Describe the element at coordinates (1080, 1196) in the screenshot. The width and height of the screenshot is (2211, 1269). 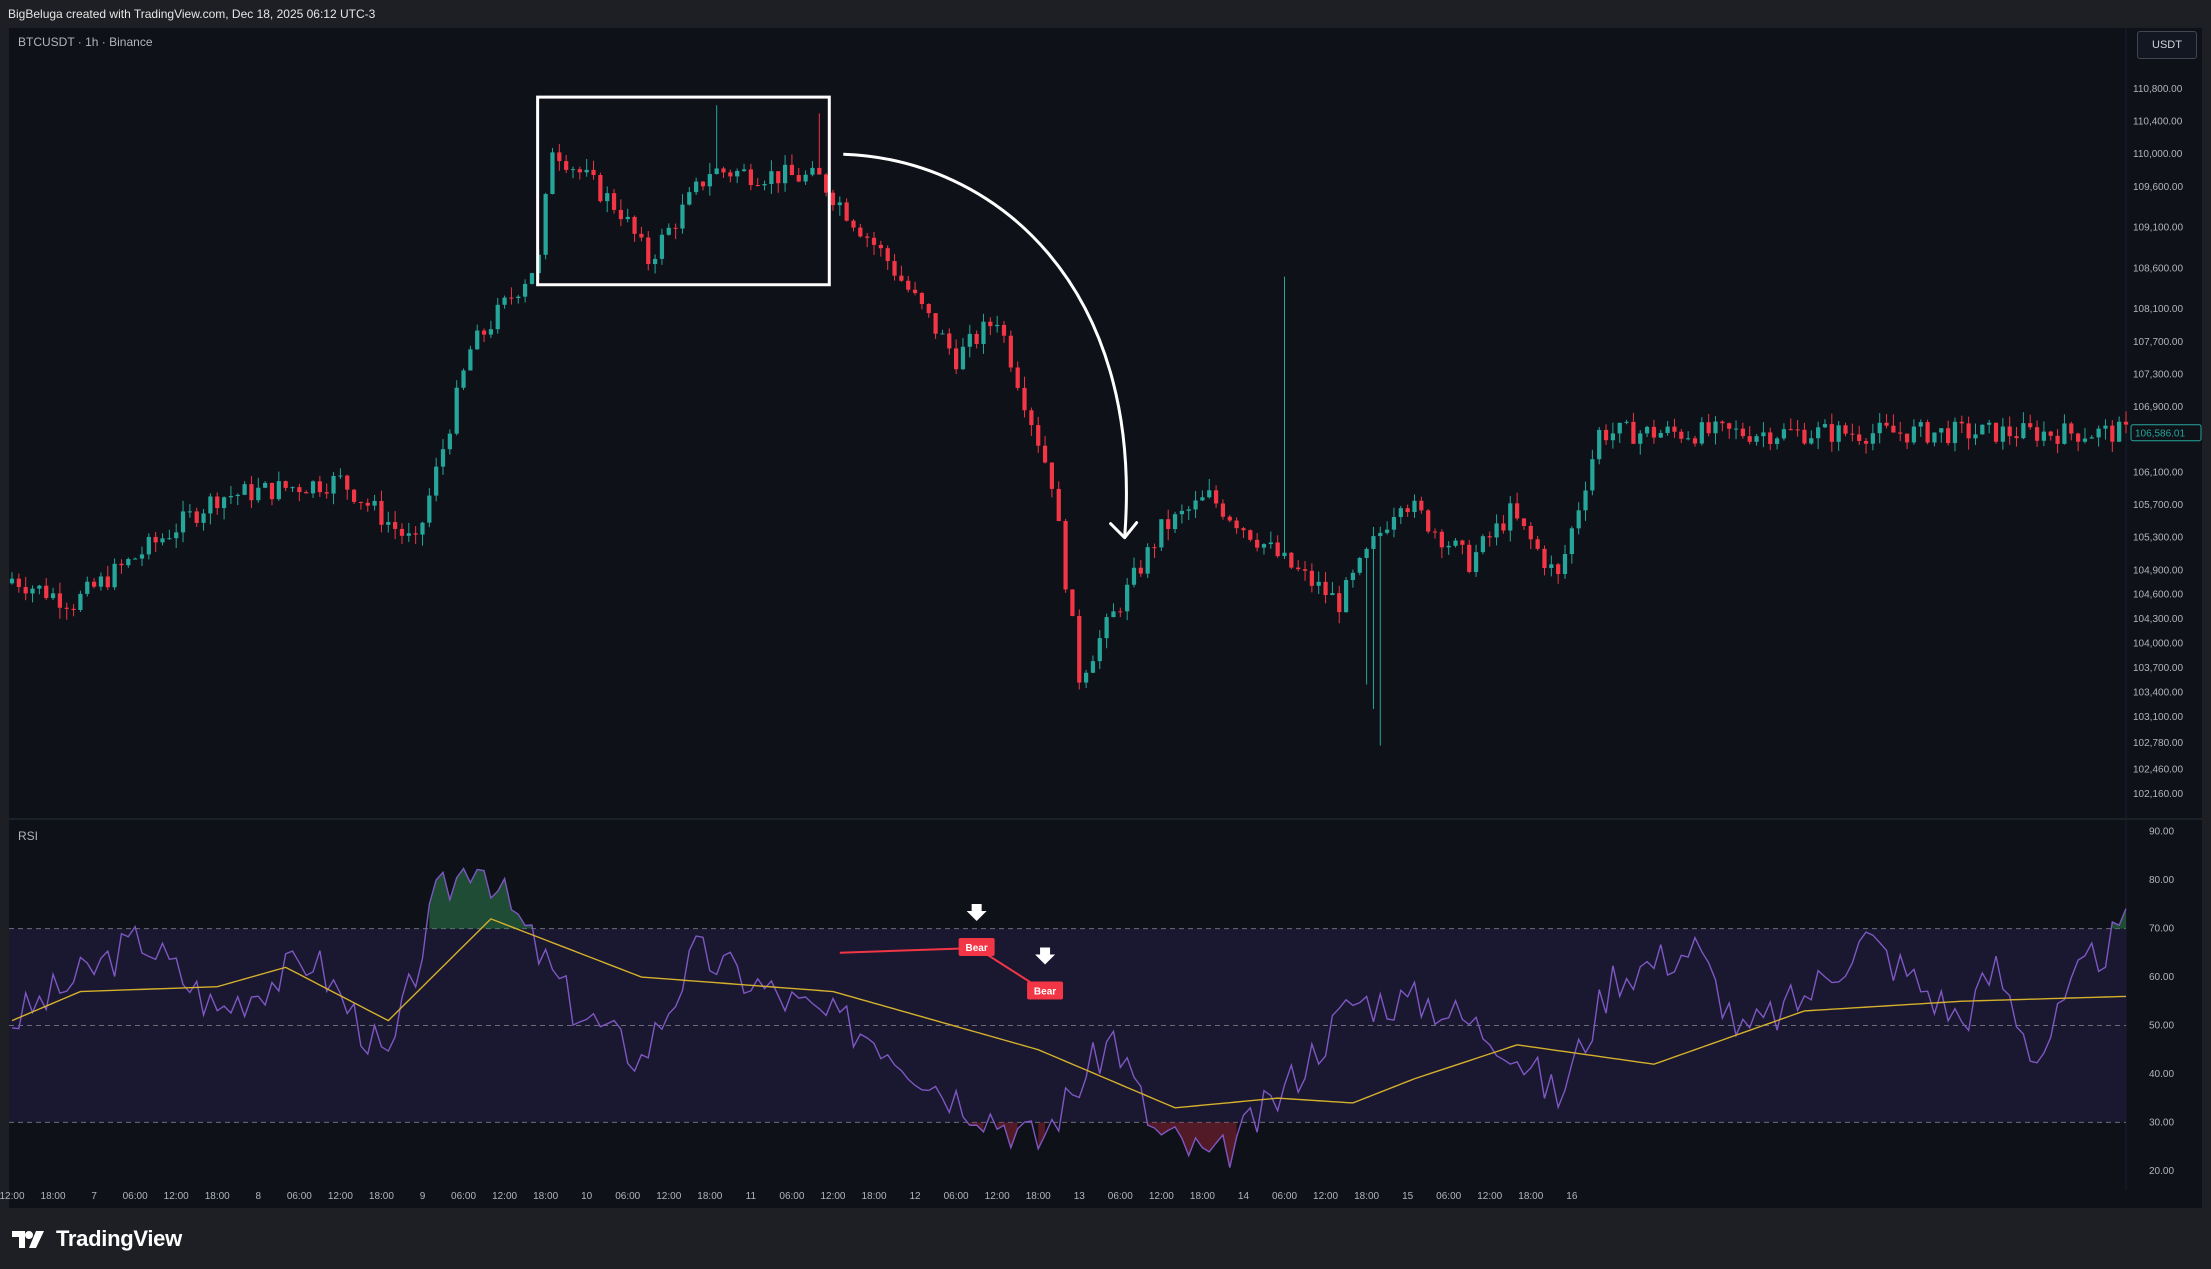
I see `time-axis-tick-label: 13` at that location.